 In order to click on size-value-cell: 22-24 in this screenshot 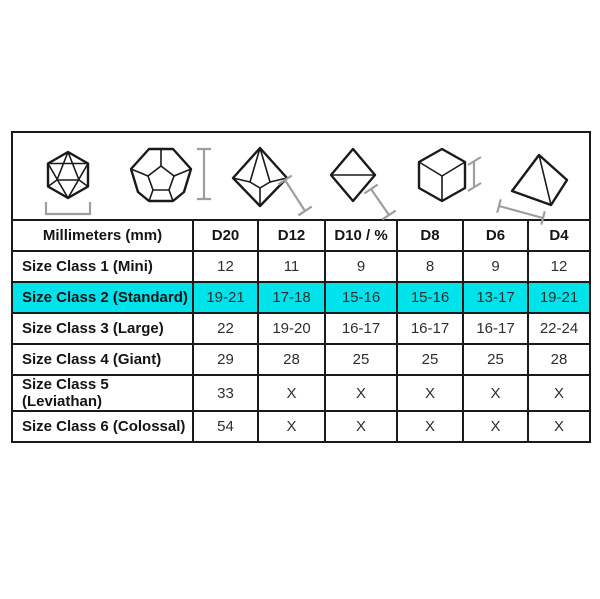, I will do `click(559, 328)`.